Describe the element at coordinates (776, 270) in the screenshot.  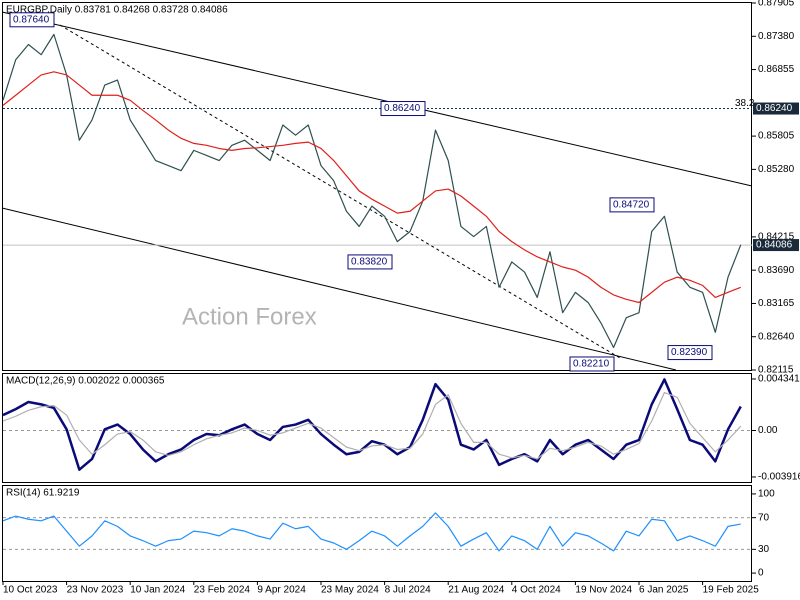
I see `y-tick-label: 0.83690` at that location.